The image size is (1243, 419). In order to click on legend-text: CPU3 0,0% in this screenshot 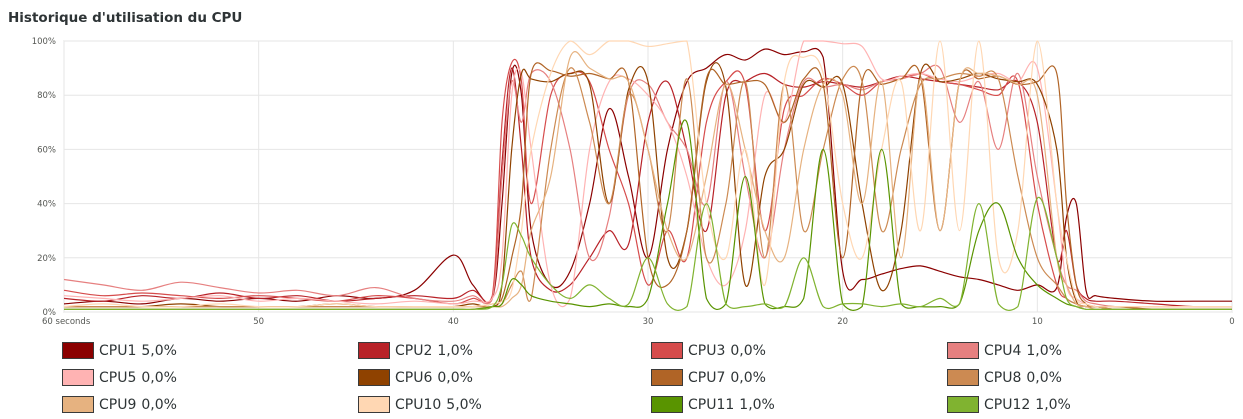, I will do `click(727, 351)`.